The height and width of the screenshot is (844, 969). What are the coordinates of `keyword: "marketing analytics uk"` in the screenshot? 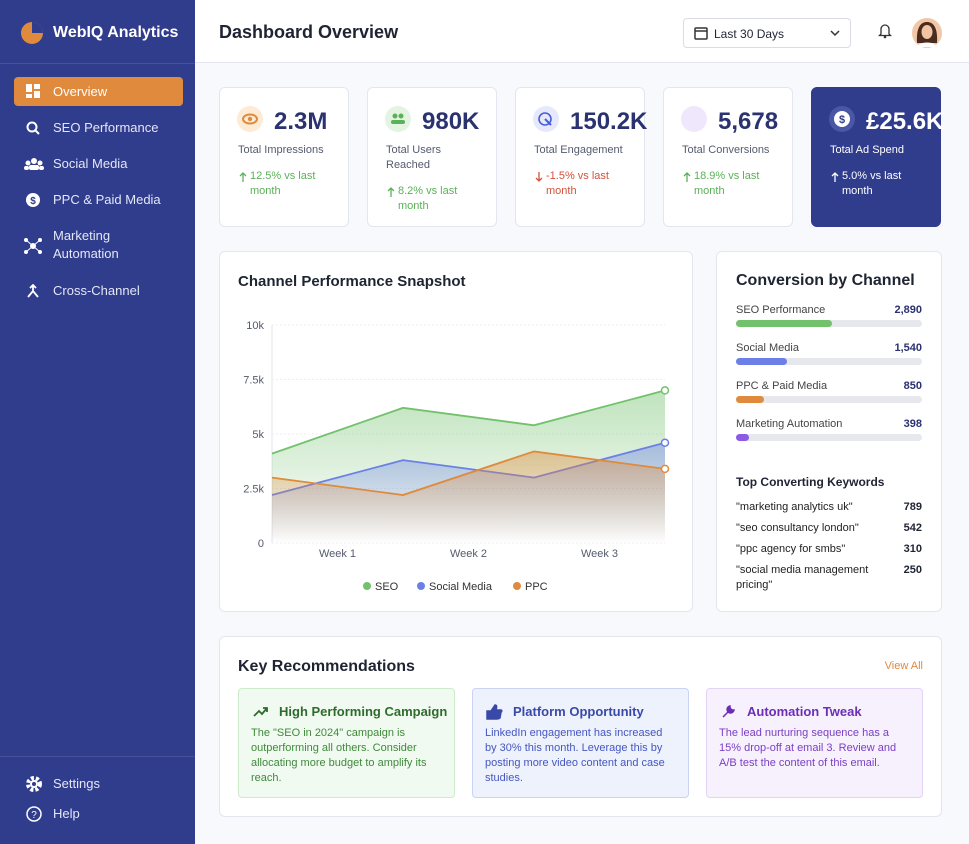 It's located at (794, 507).